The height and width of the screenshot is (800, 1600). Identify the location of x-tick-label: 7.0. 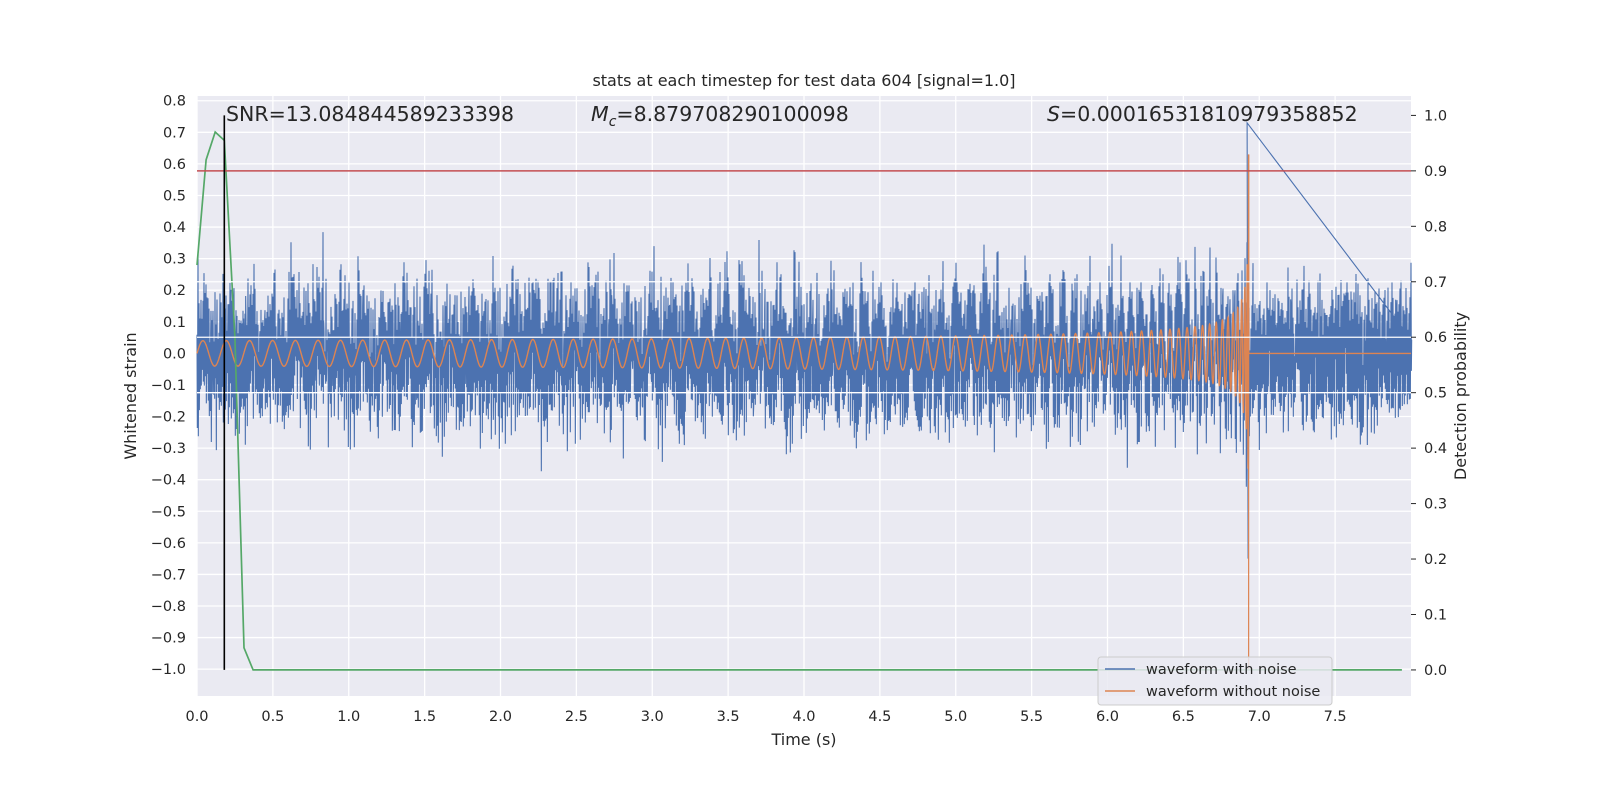
(1259, 717).